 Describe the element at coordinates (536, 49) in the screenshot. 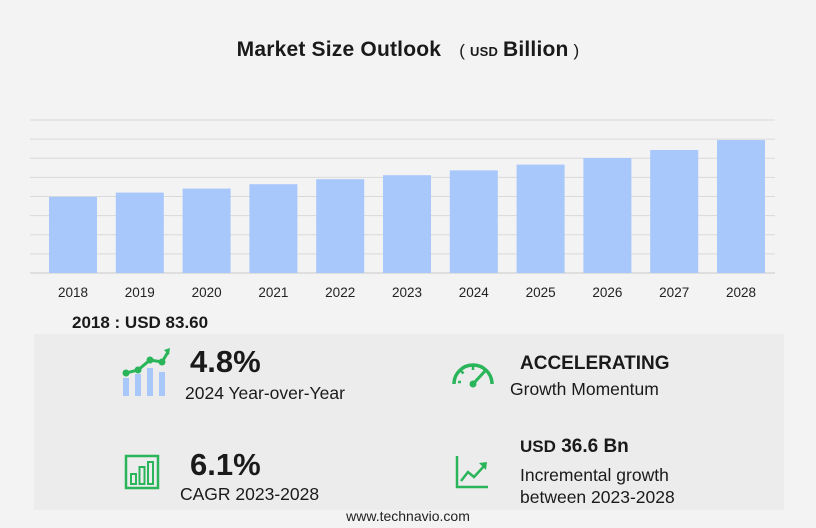

I see `unit-scale: Billion` at that location.